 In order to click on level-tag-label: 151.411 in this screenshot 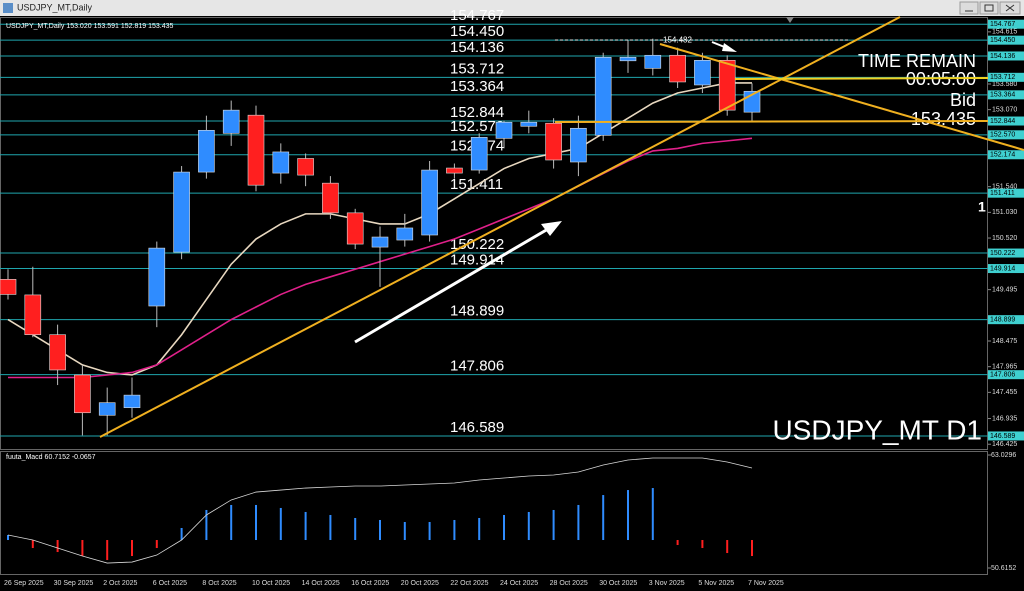, I will do `click(1002, 193)`.